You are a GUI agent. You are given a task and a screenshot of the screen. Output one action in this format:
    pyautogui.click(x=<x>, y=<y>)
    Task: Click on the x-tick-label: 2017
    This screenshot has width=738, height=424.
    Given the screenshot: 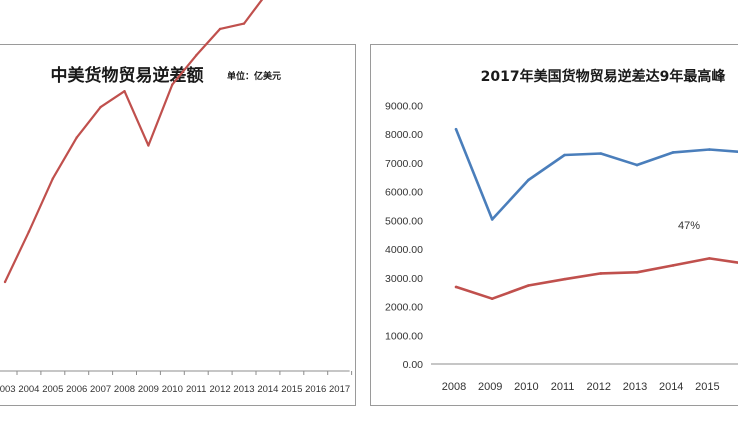 What is the action you would take?
    pyautogui.click(x=339, y=389)
    